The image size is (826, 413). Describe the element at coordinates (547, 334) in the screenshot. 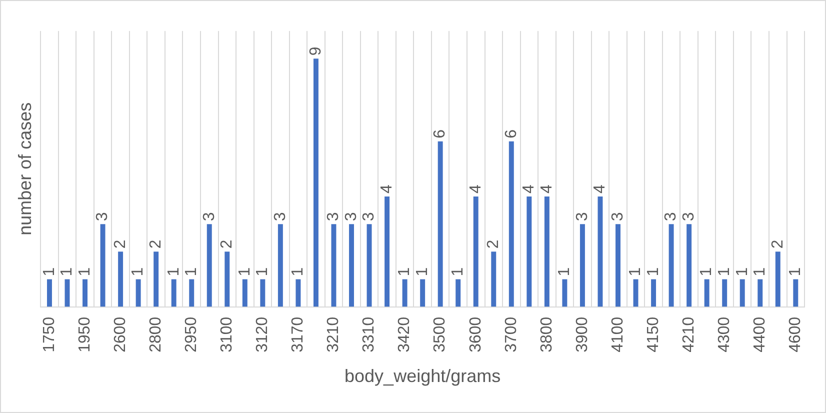

I see `x-tick-label: 3800` at that location.